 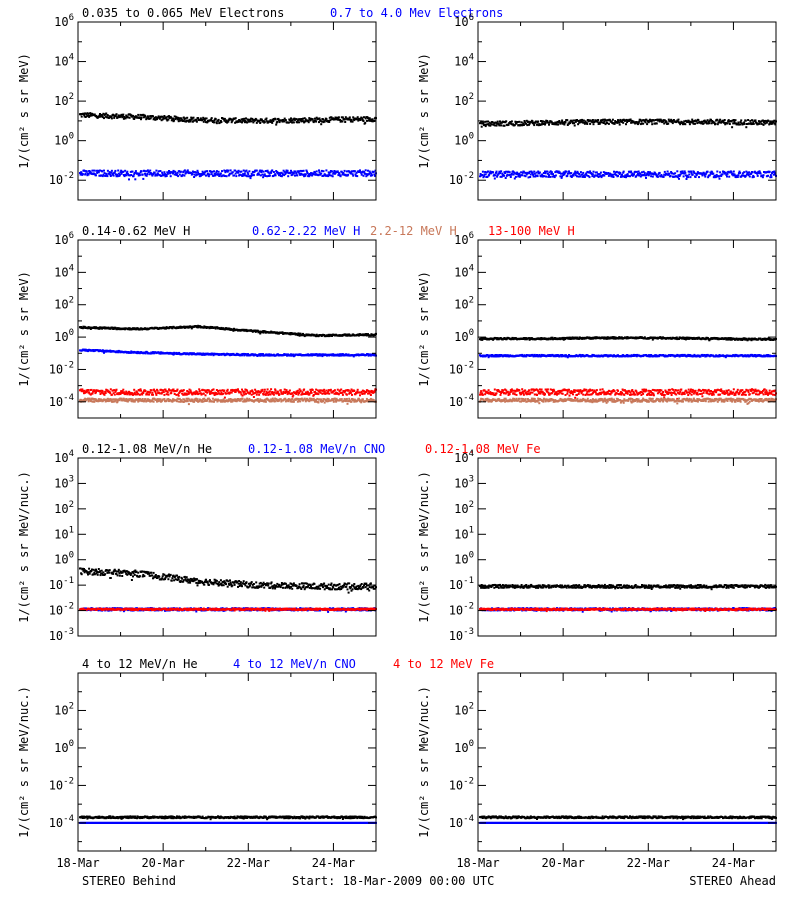 What do you see at coordinates (64, 21) in the screenshot?
I see `y-tick-label: 10⁶` at bounding box center [64, 21].